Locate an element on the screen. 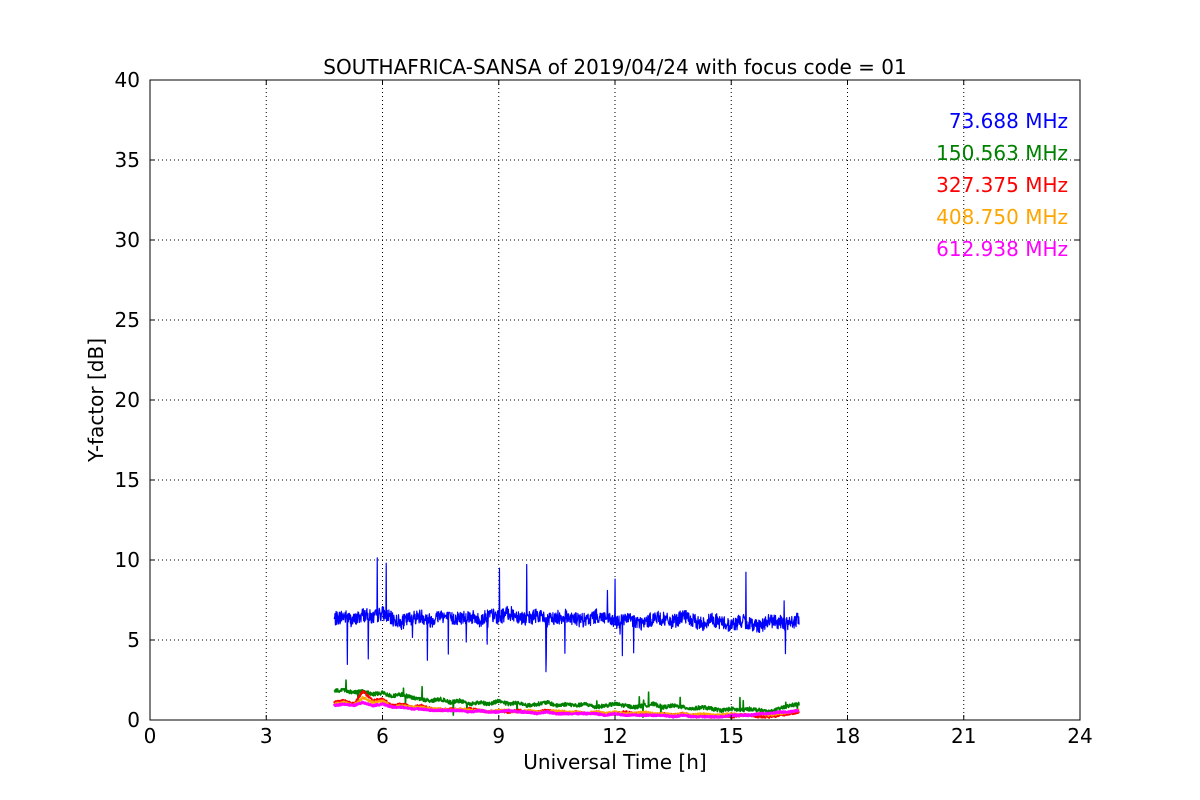  legend-entry: 327.375 MHz is located at coordinates (1002, 185).